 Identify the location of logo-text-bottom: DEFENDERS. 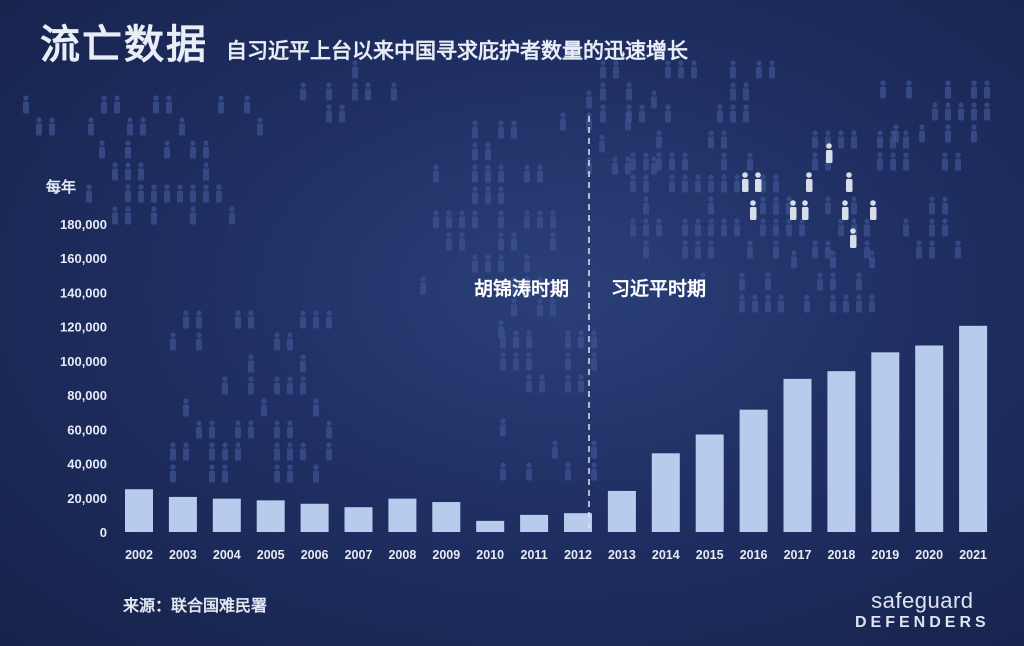
(922, 622).